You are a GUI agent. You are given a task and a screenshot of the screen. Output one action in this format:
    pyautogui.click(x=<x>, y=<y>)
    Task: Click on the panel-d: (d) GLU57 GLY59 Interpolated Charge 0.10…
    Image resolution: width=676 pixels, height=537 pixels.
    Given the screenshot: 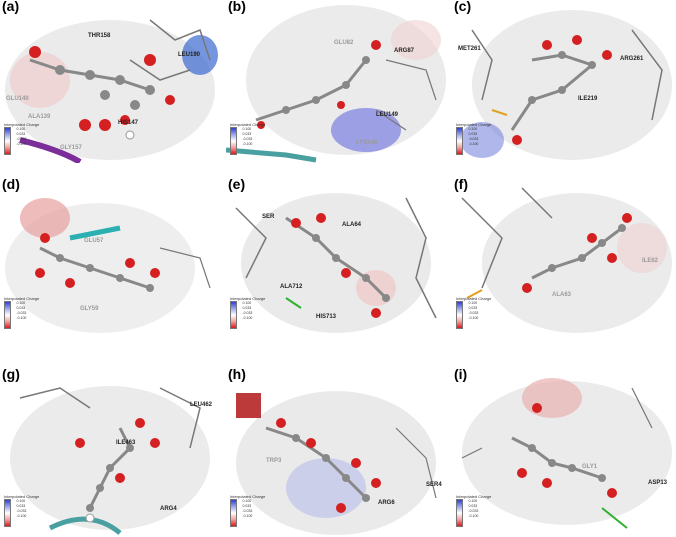 What is the action you would take?
    pyautogui.click(x=111, y=259)
    